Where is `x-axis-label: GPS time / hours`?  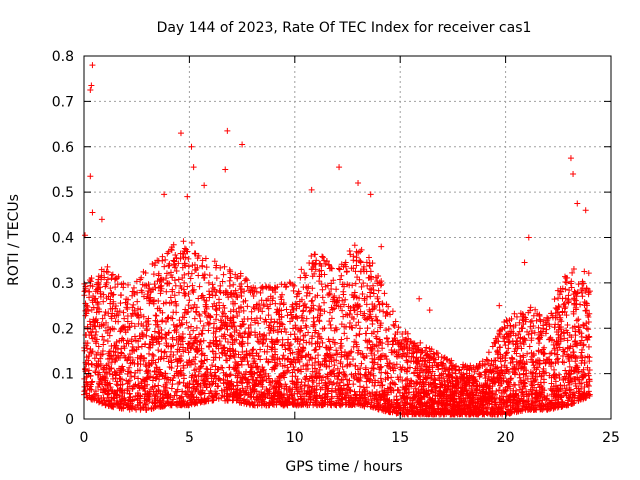 x-axis-label: GPS time / hours is located at coordinates (343, 467).